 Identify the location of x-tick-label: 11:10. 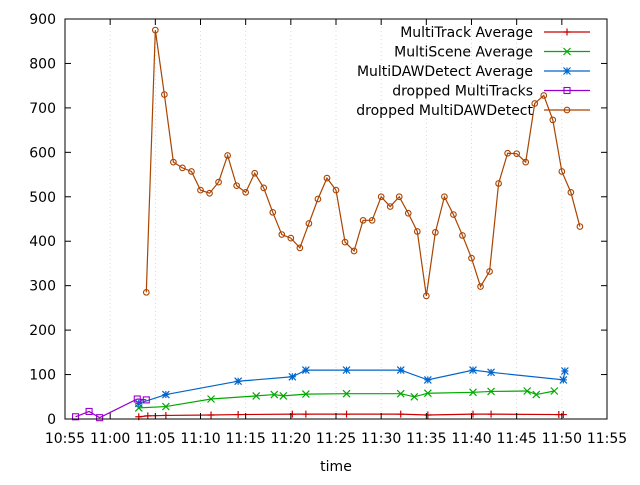
(200, 439).